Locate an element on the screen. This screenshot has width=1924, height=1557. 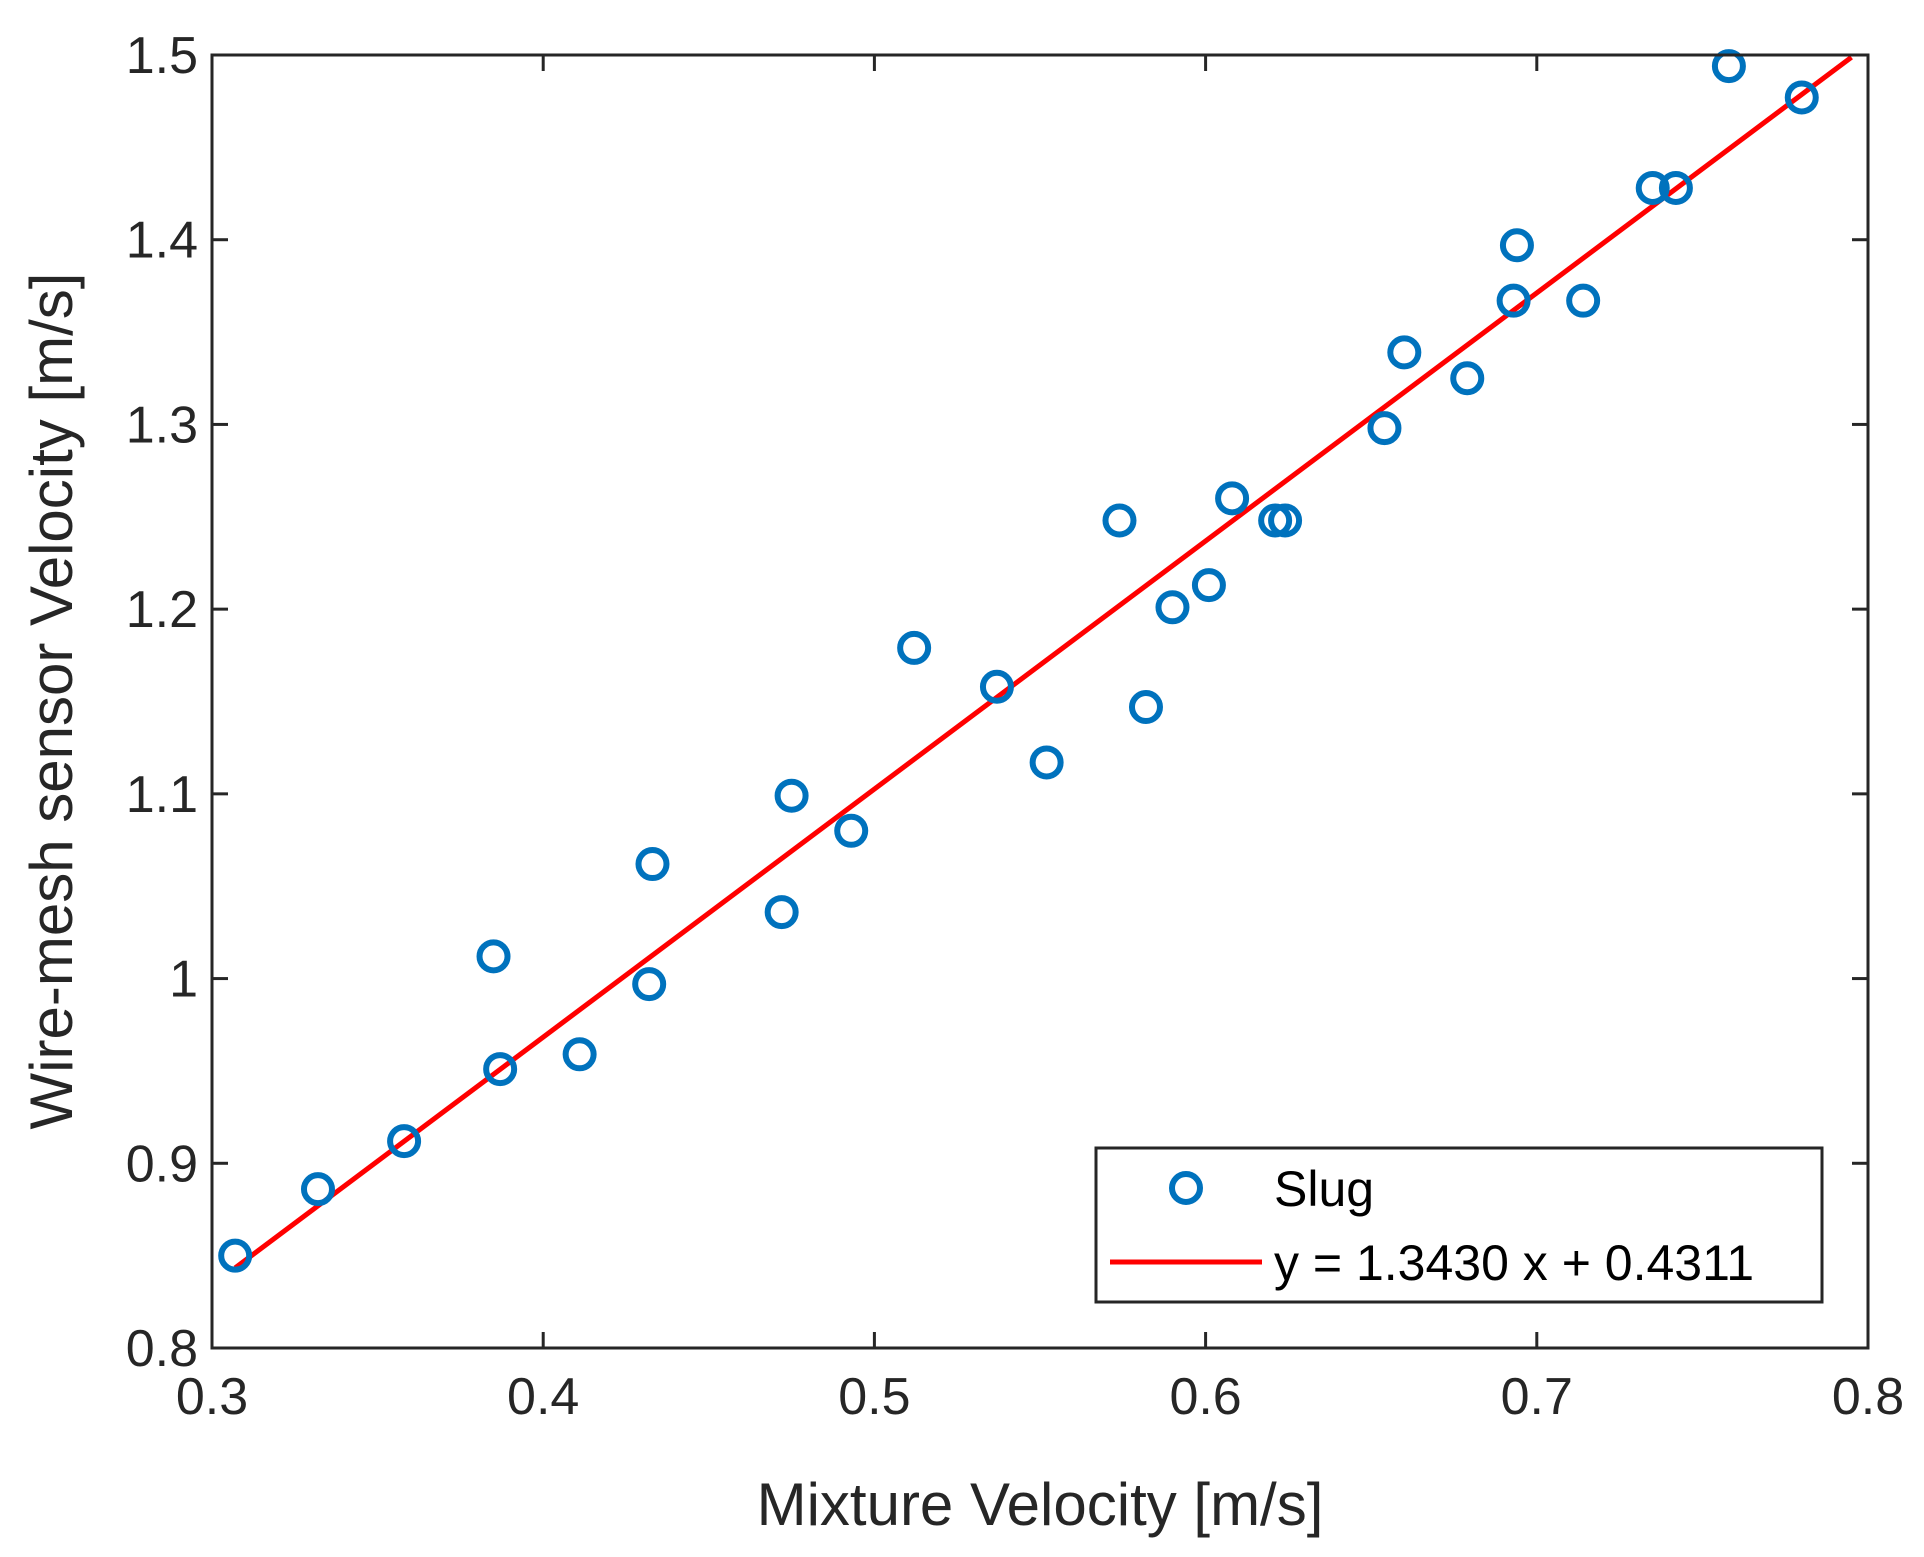
legend: Slug y = 1.3430 x + 0.4311 is located at coordinates (1459, 1225).